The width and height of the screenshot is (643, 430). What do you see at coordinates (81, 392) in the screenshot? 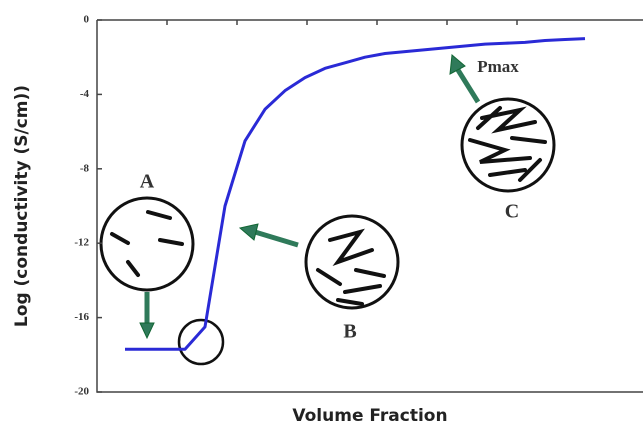
I see `y-tick-label: -20` at bounding box center [81, 392].